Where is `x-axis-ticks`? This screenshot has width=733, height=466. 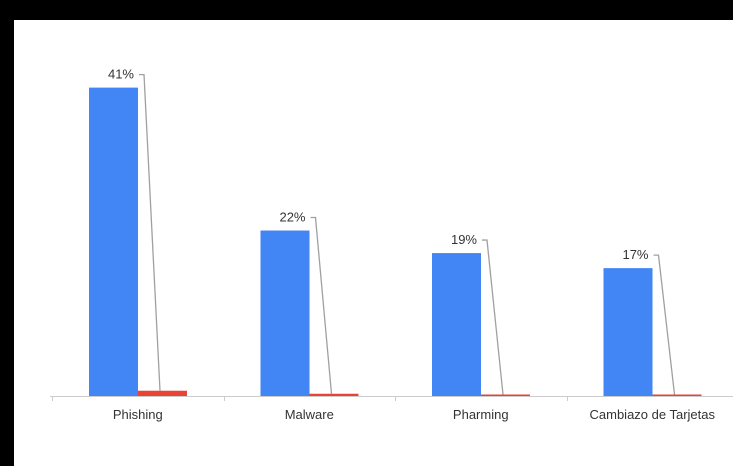 x-axis-ticks is located at coordinates (310, 398).